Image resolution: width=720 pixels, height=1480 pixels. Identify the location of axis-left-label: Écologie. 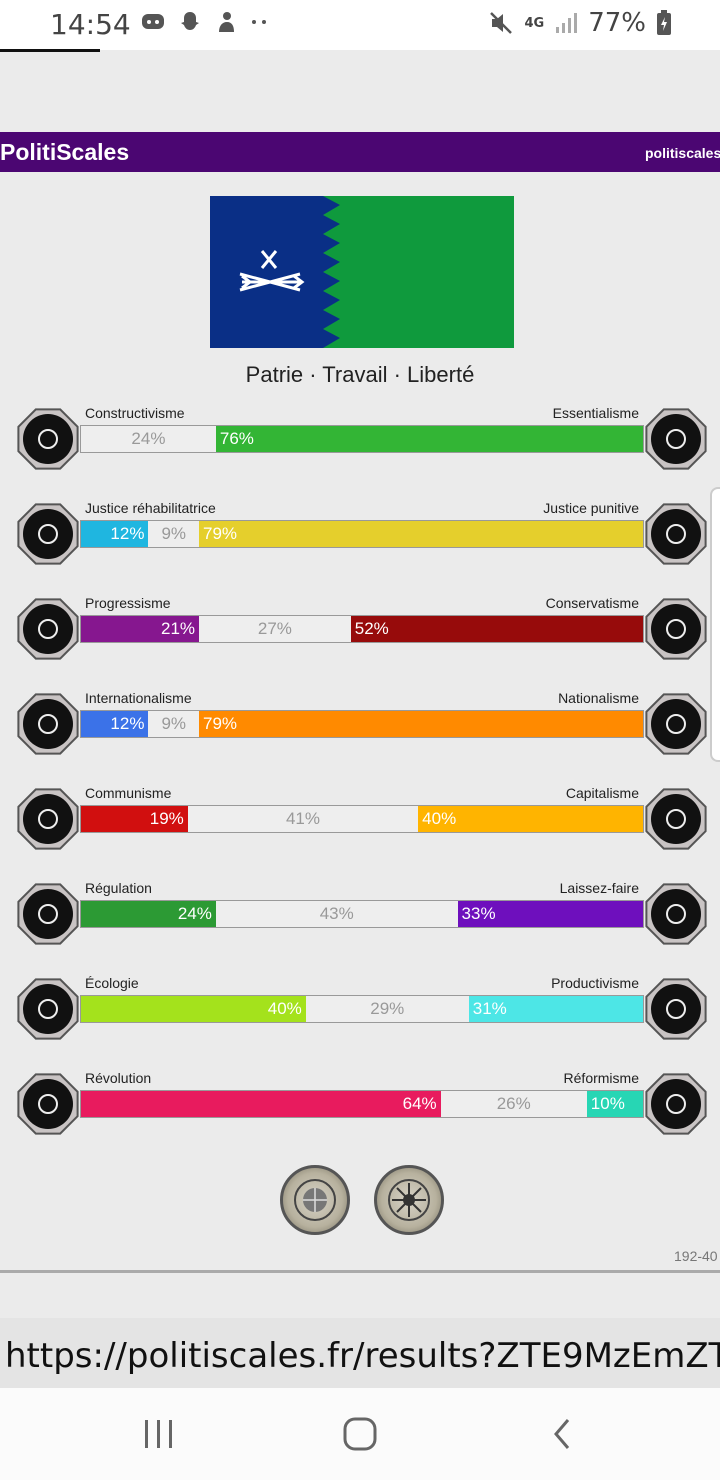
(112, 983).